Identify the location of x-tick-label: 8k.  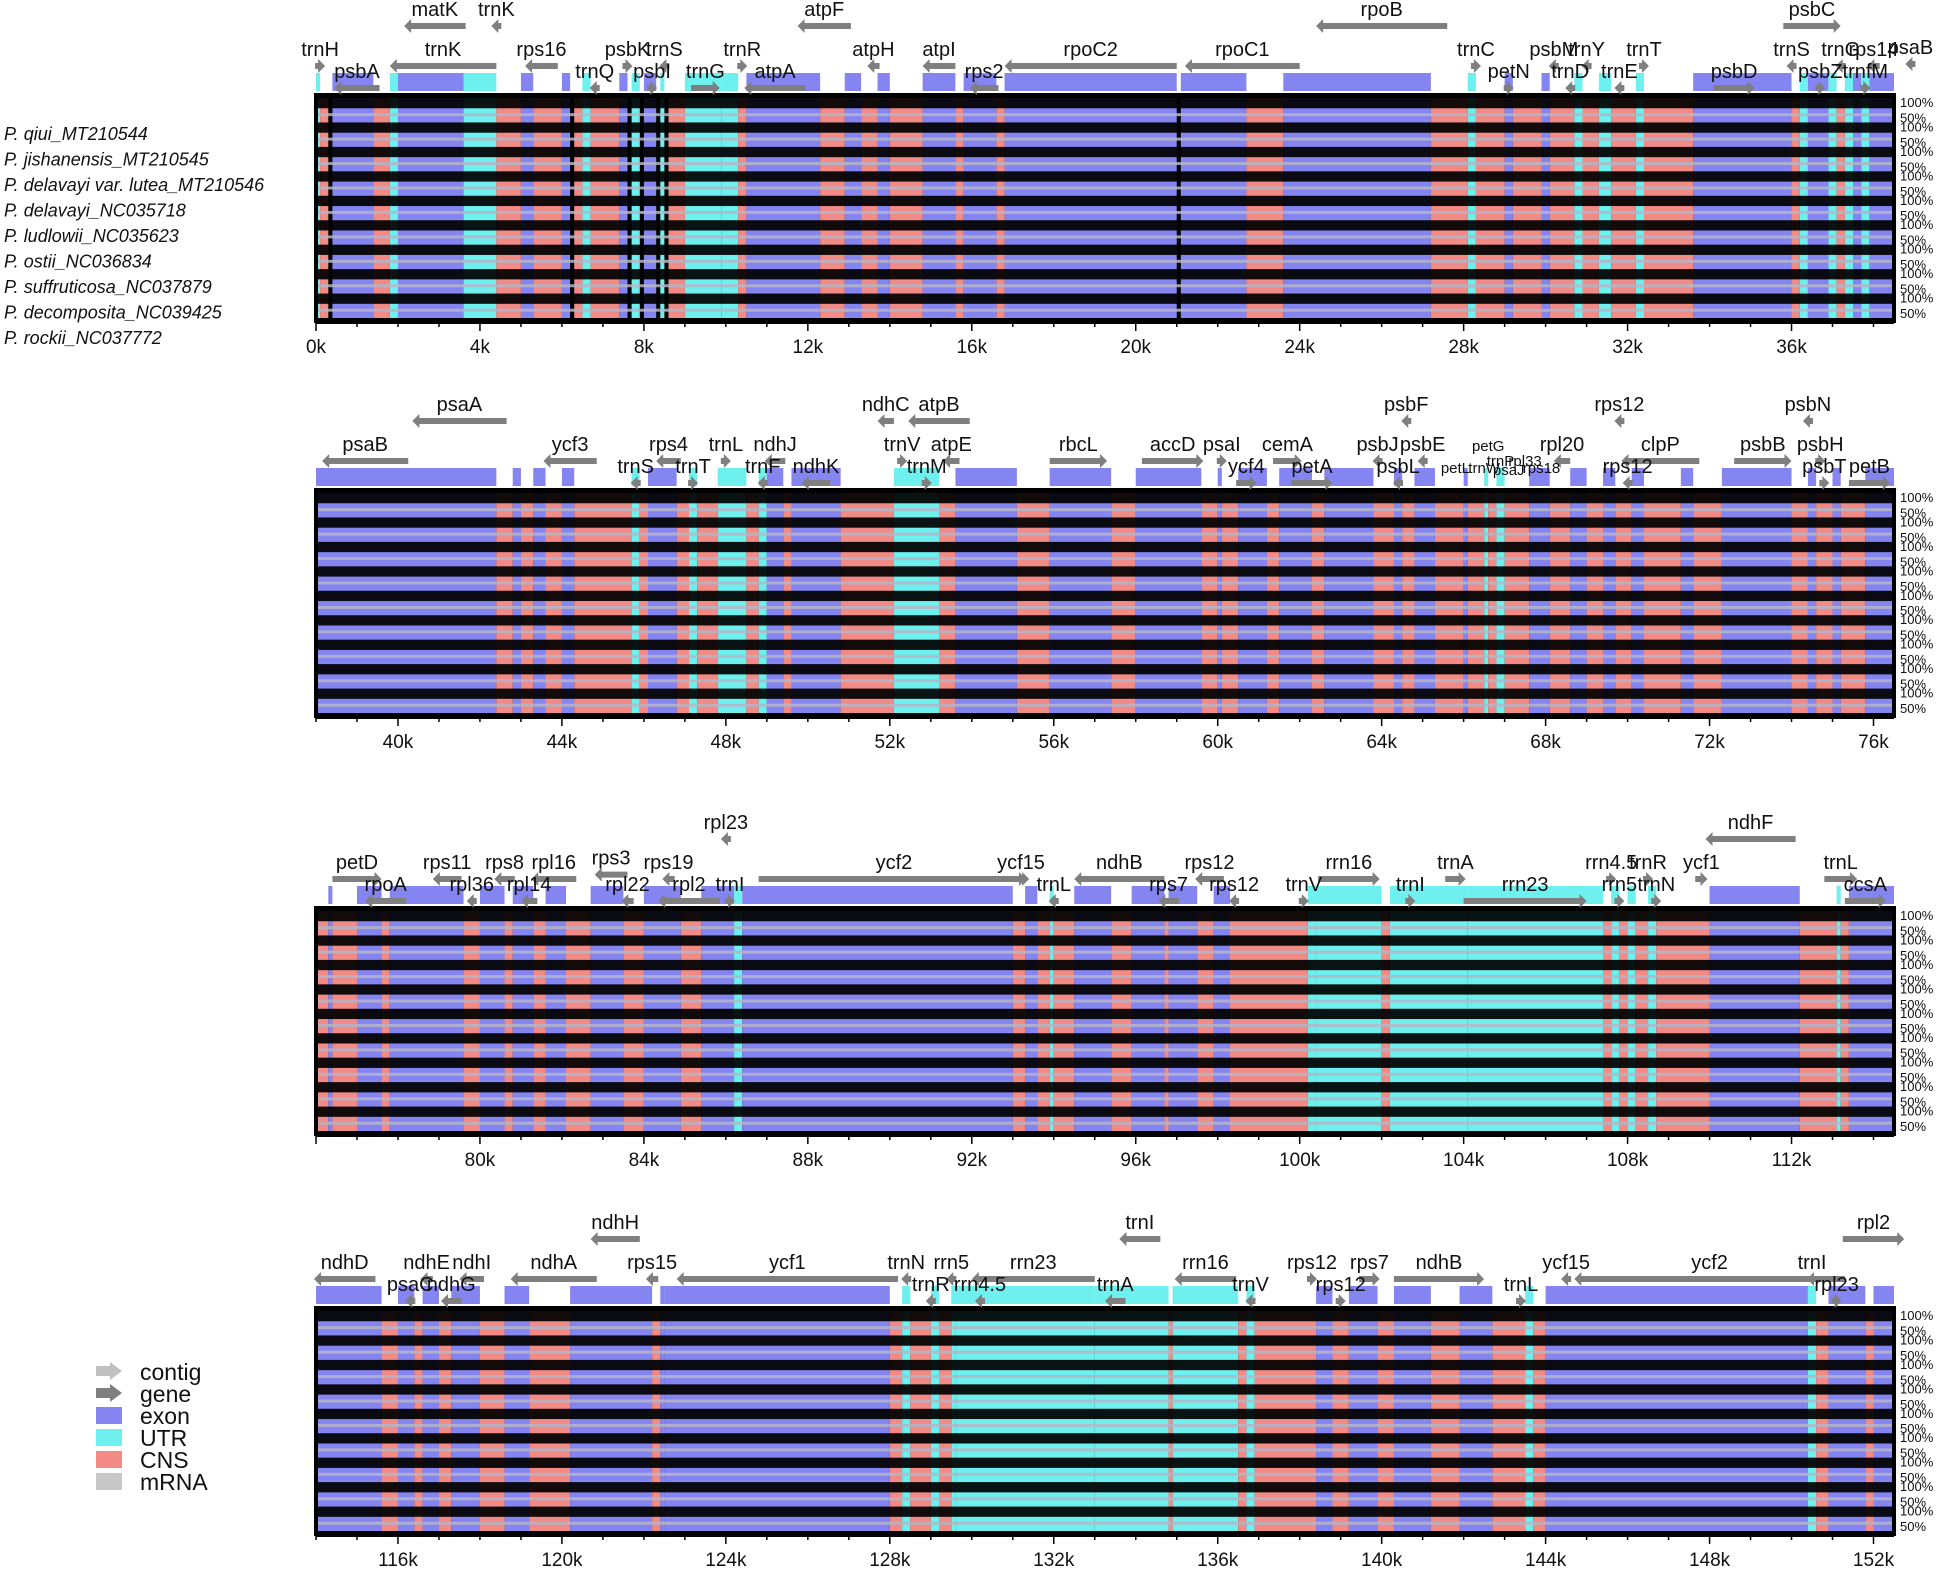
(644, 347).